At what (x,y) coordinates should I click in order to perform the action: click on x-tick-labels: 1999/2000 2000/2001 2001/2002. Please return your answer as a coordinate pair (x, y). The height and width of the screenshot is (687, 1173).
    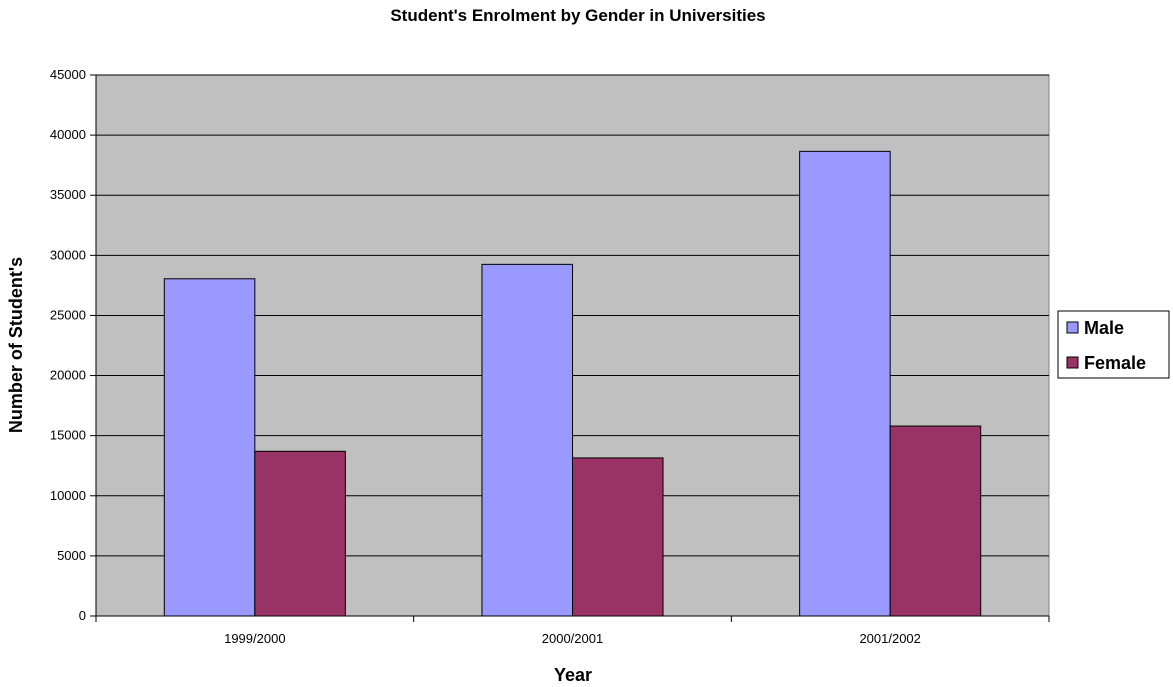
    Looking at the image, I should click on (572, 638).